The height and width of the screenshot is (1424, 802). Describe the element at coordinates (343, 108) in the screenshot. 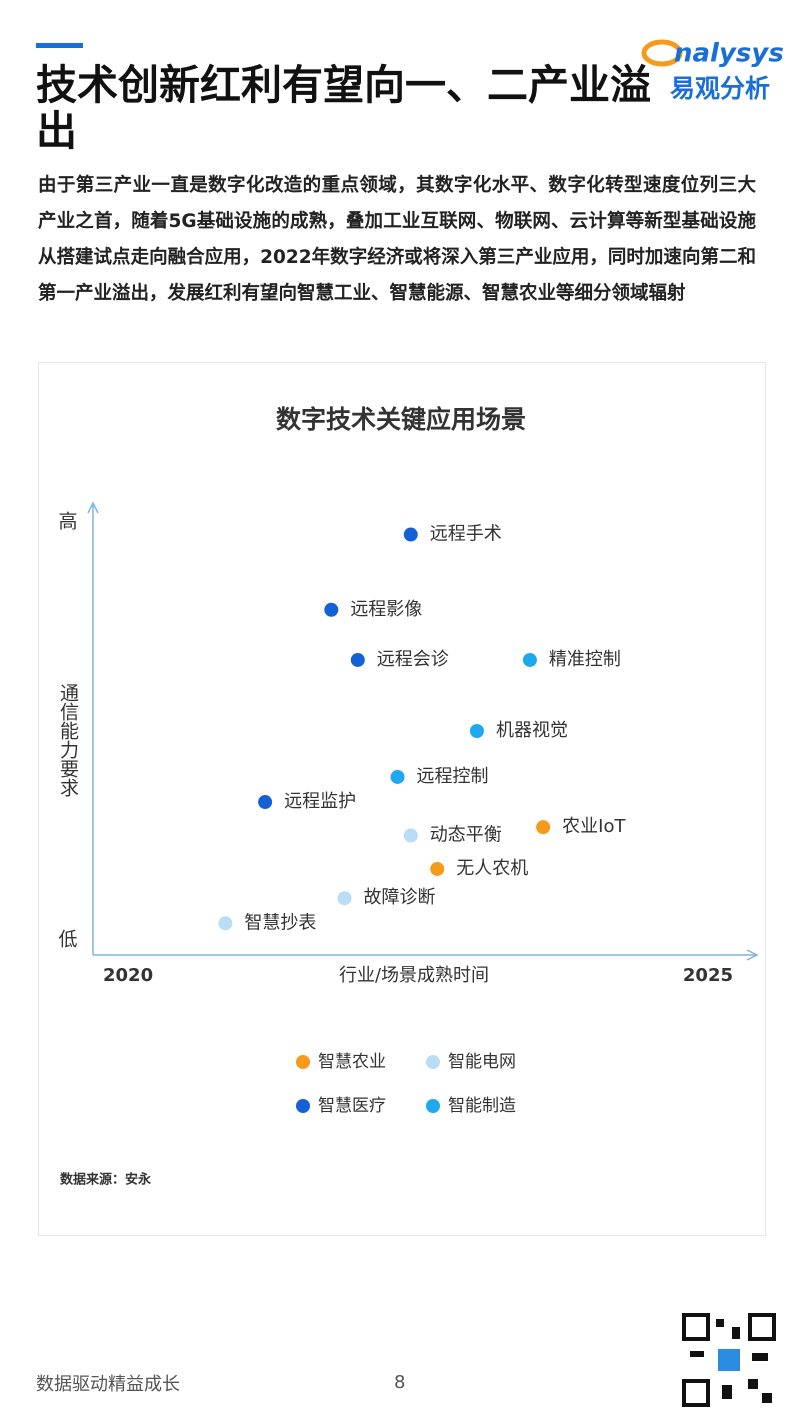

I see `page-title: 技术创新红利有望向一、二产业溢出` at that location.